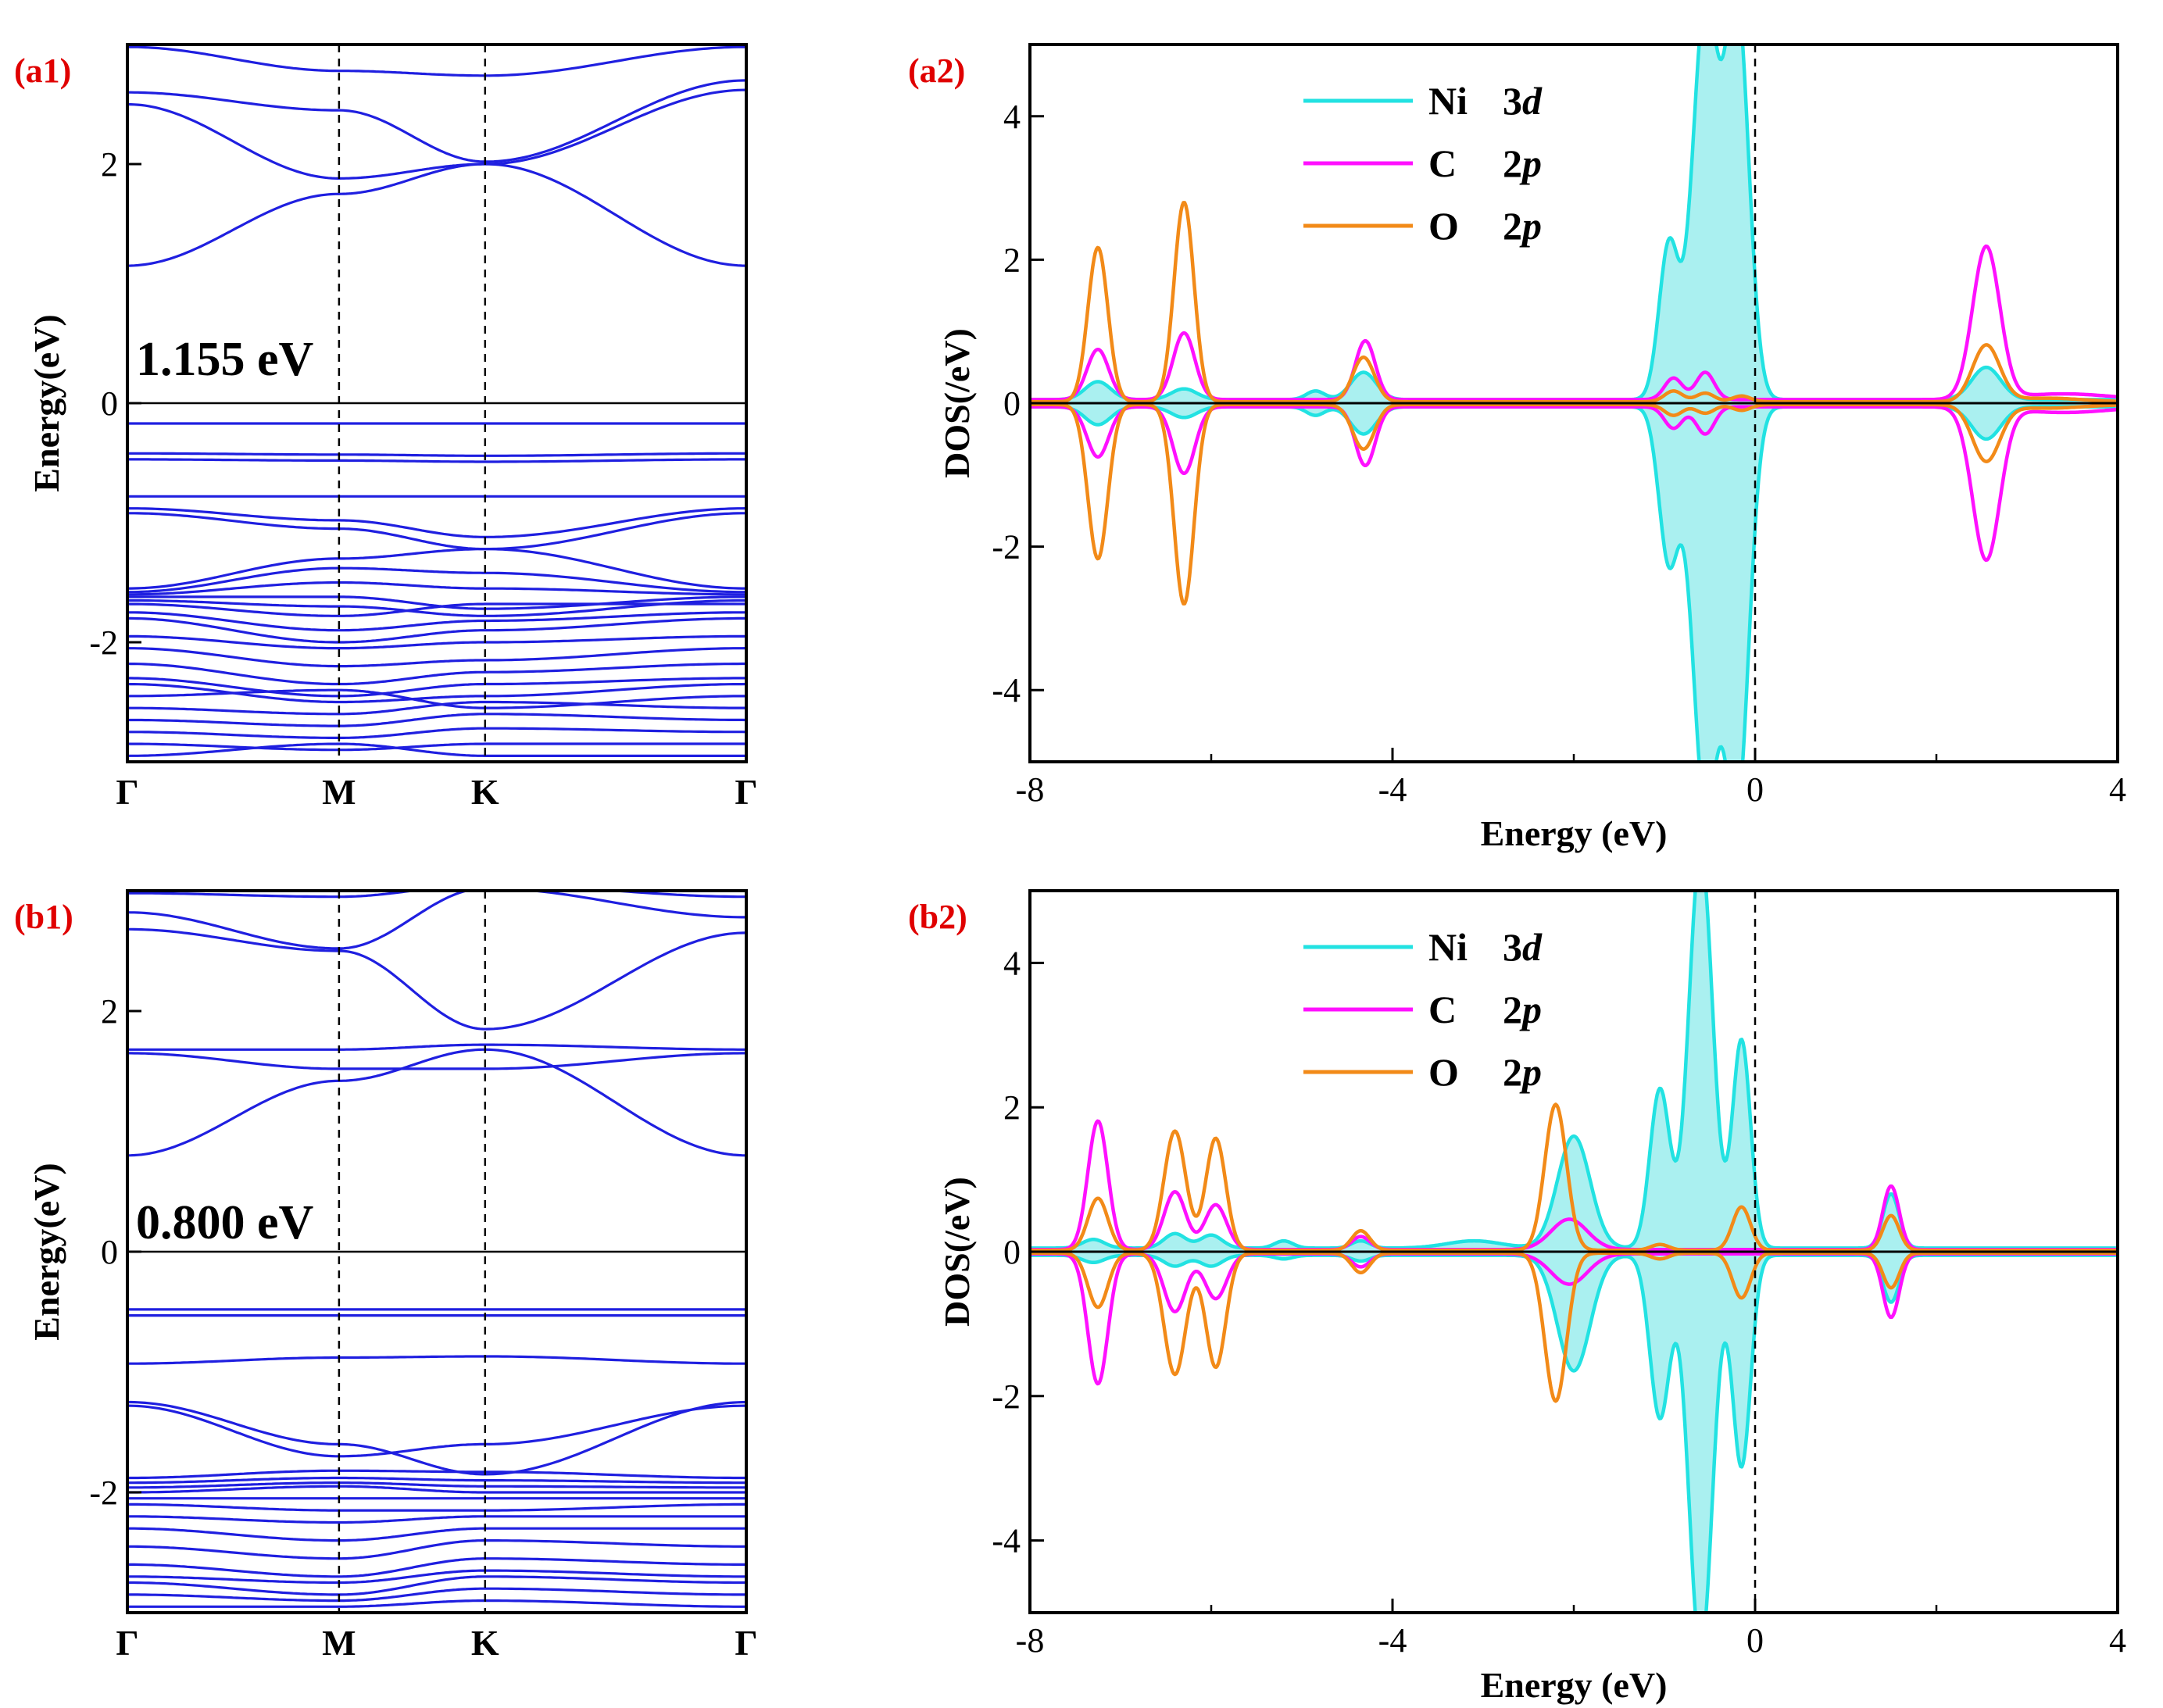 This screenshot has width=2163, height=1708. I want to click on b1-band-vb5, so click(437, 1431).